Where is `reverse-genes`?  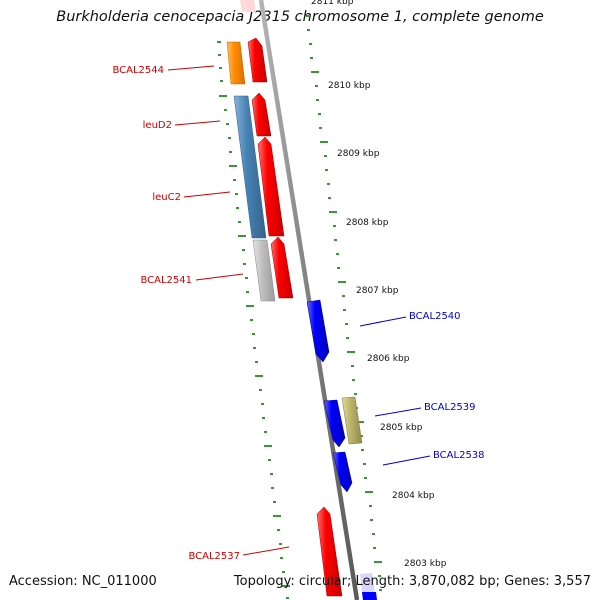 reverse-genes is located at coordinates (341, 449).